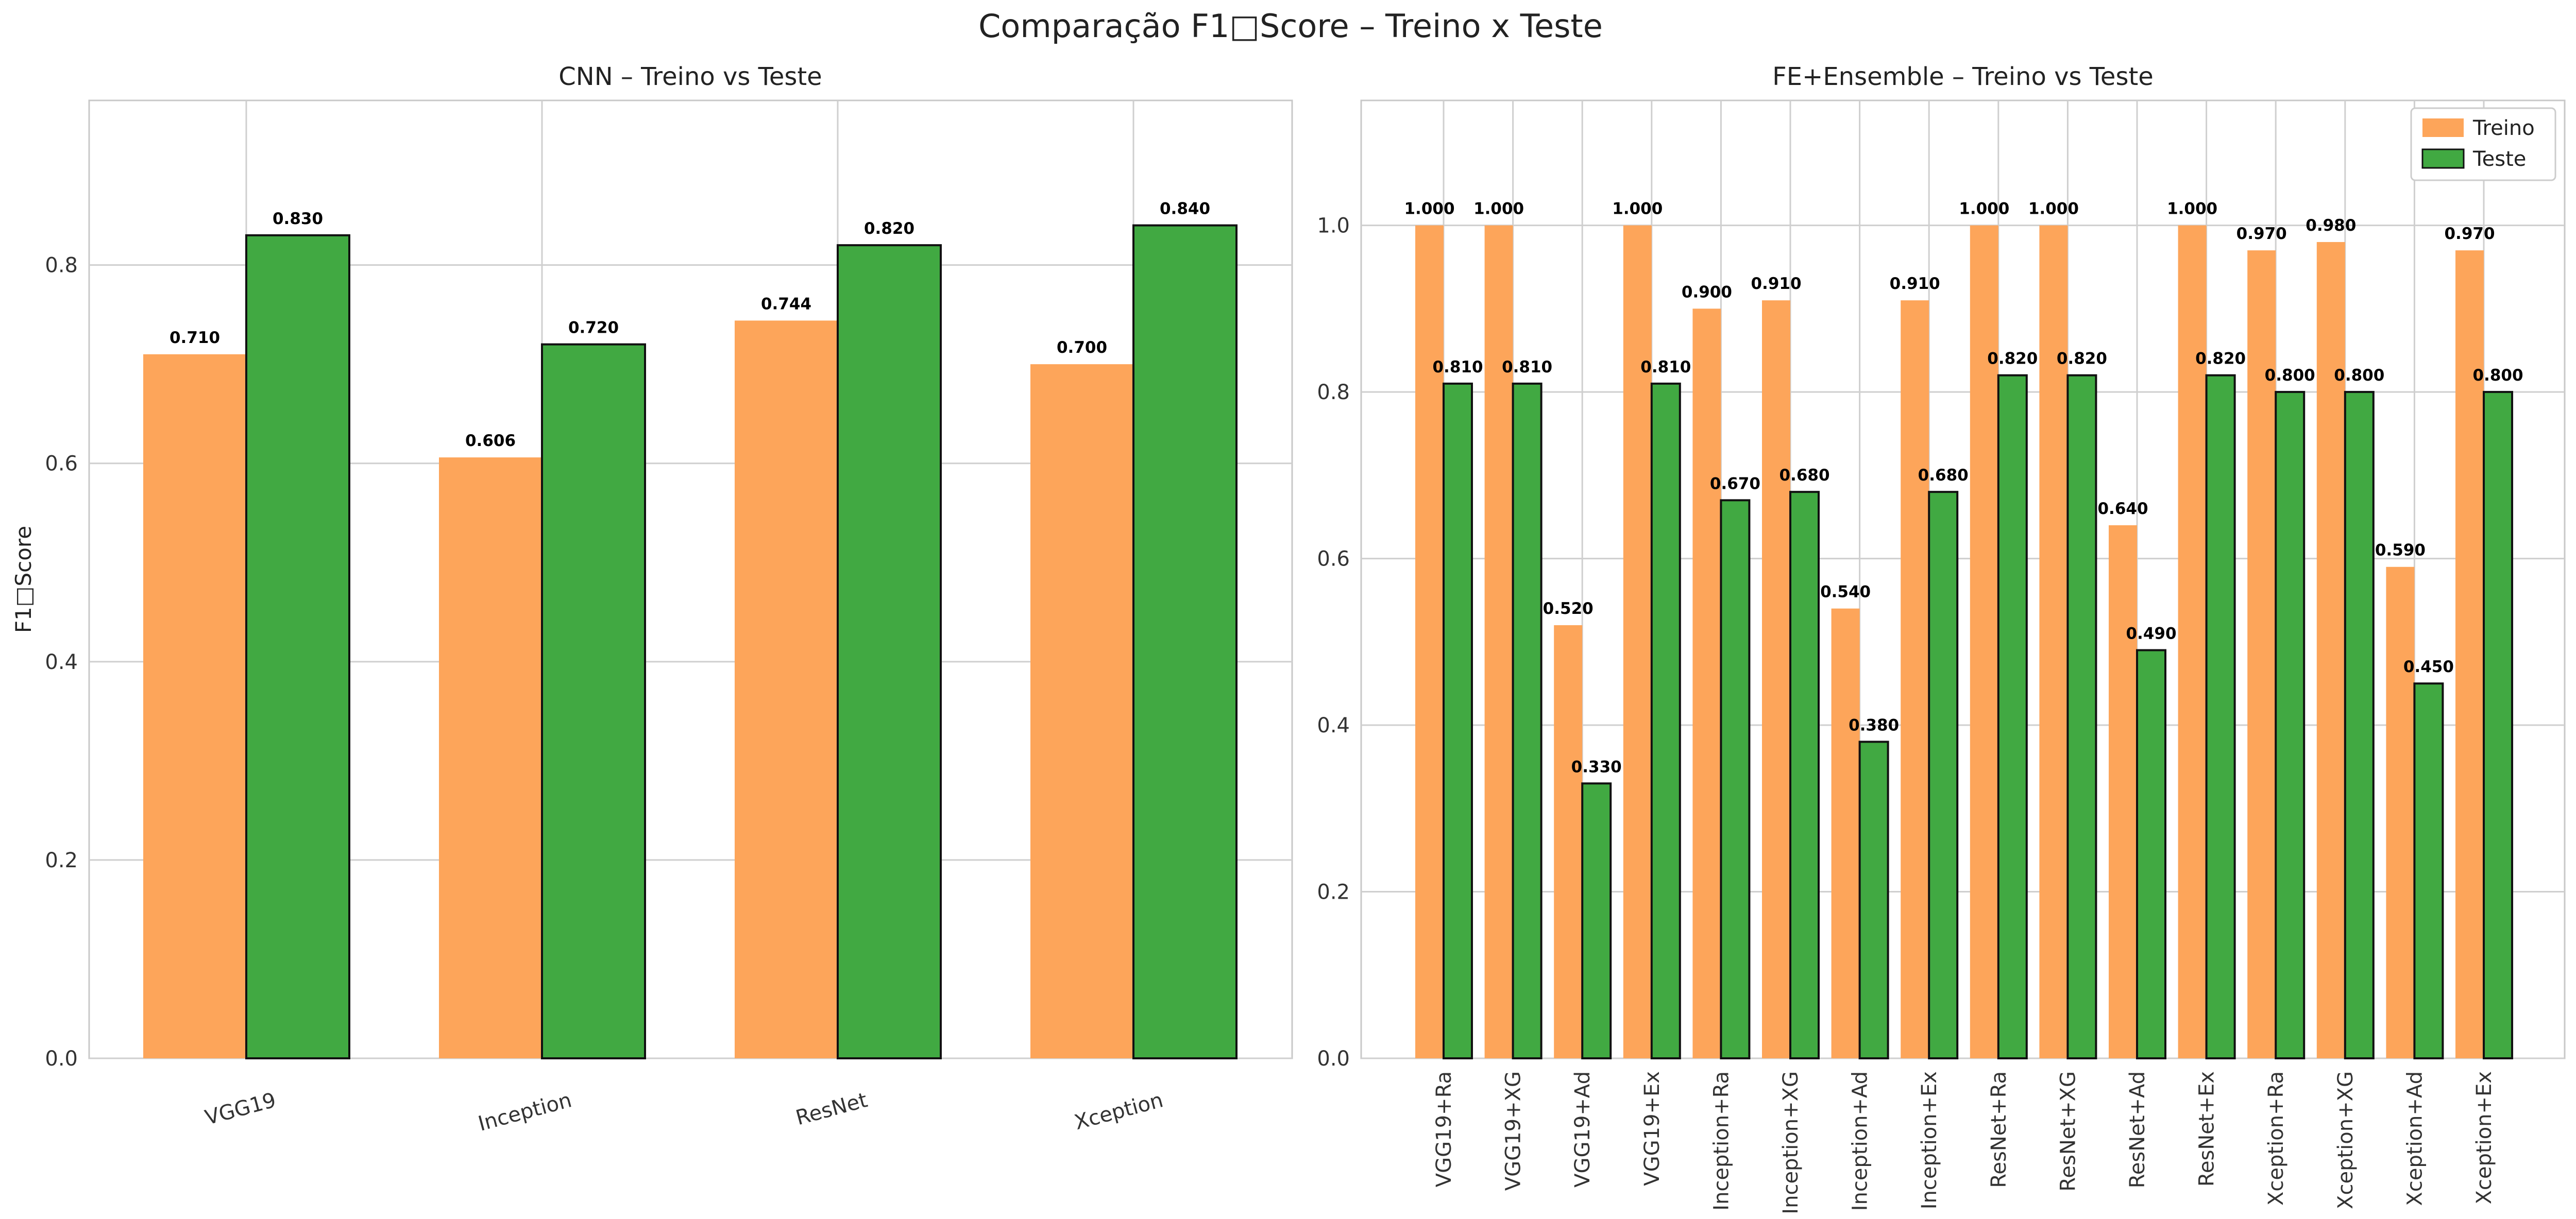 Image resolution: width=2576 pixels, height=1219 pixels. I want to click on fe-data-label-teste: 0.670, so click(1735, 483).